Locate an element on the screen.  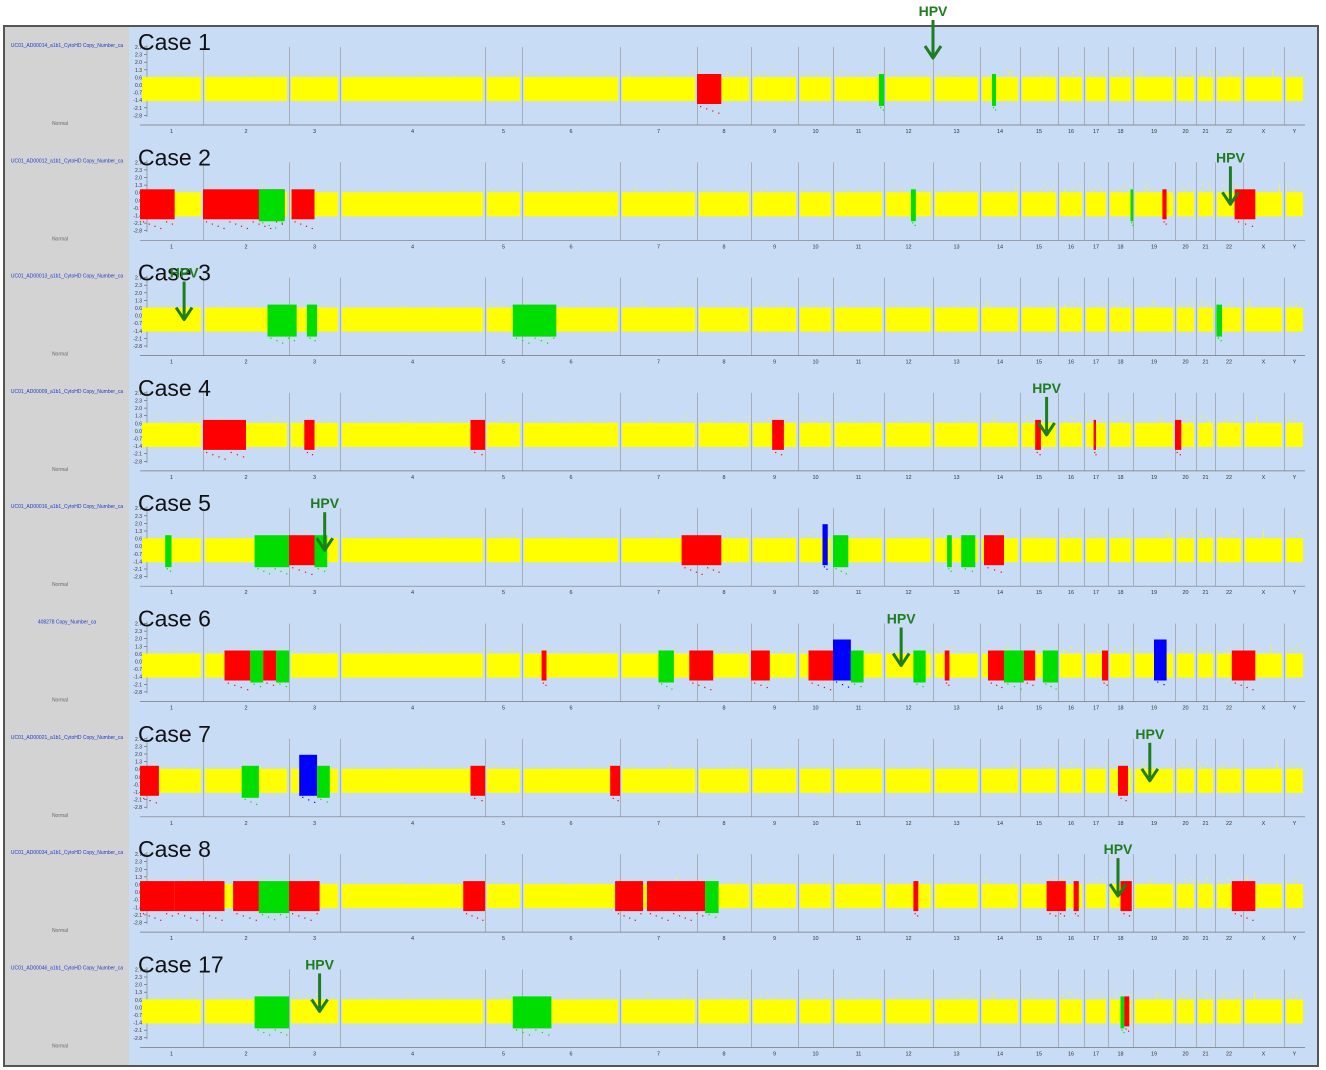
chromosome-tick-label: 10 is located at coordinates (815, 132).